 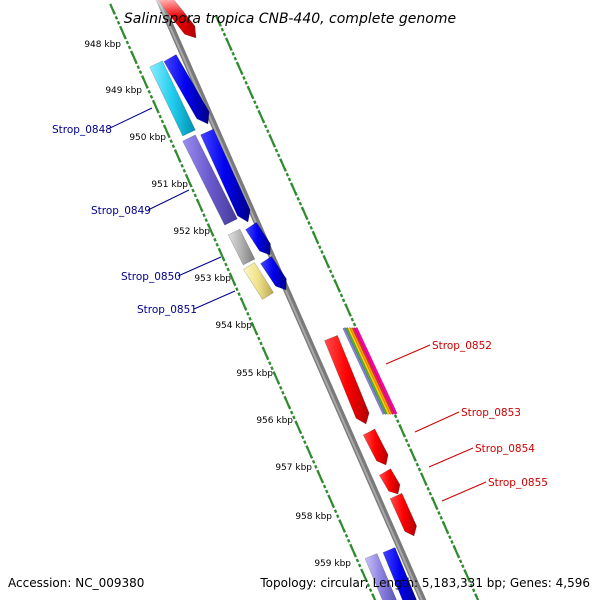 I want to click on gene-label-strop-0853: Strop_0853, so click(x=491, y=413).